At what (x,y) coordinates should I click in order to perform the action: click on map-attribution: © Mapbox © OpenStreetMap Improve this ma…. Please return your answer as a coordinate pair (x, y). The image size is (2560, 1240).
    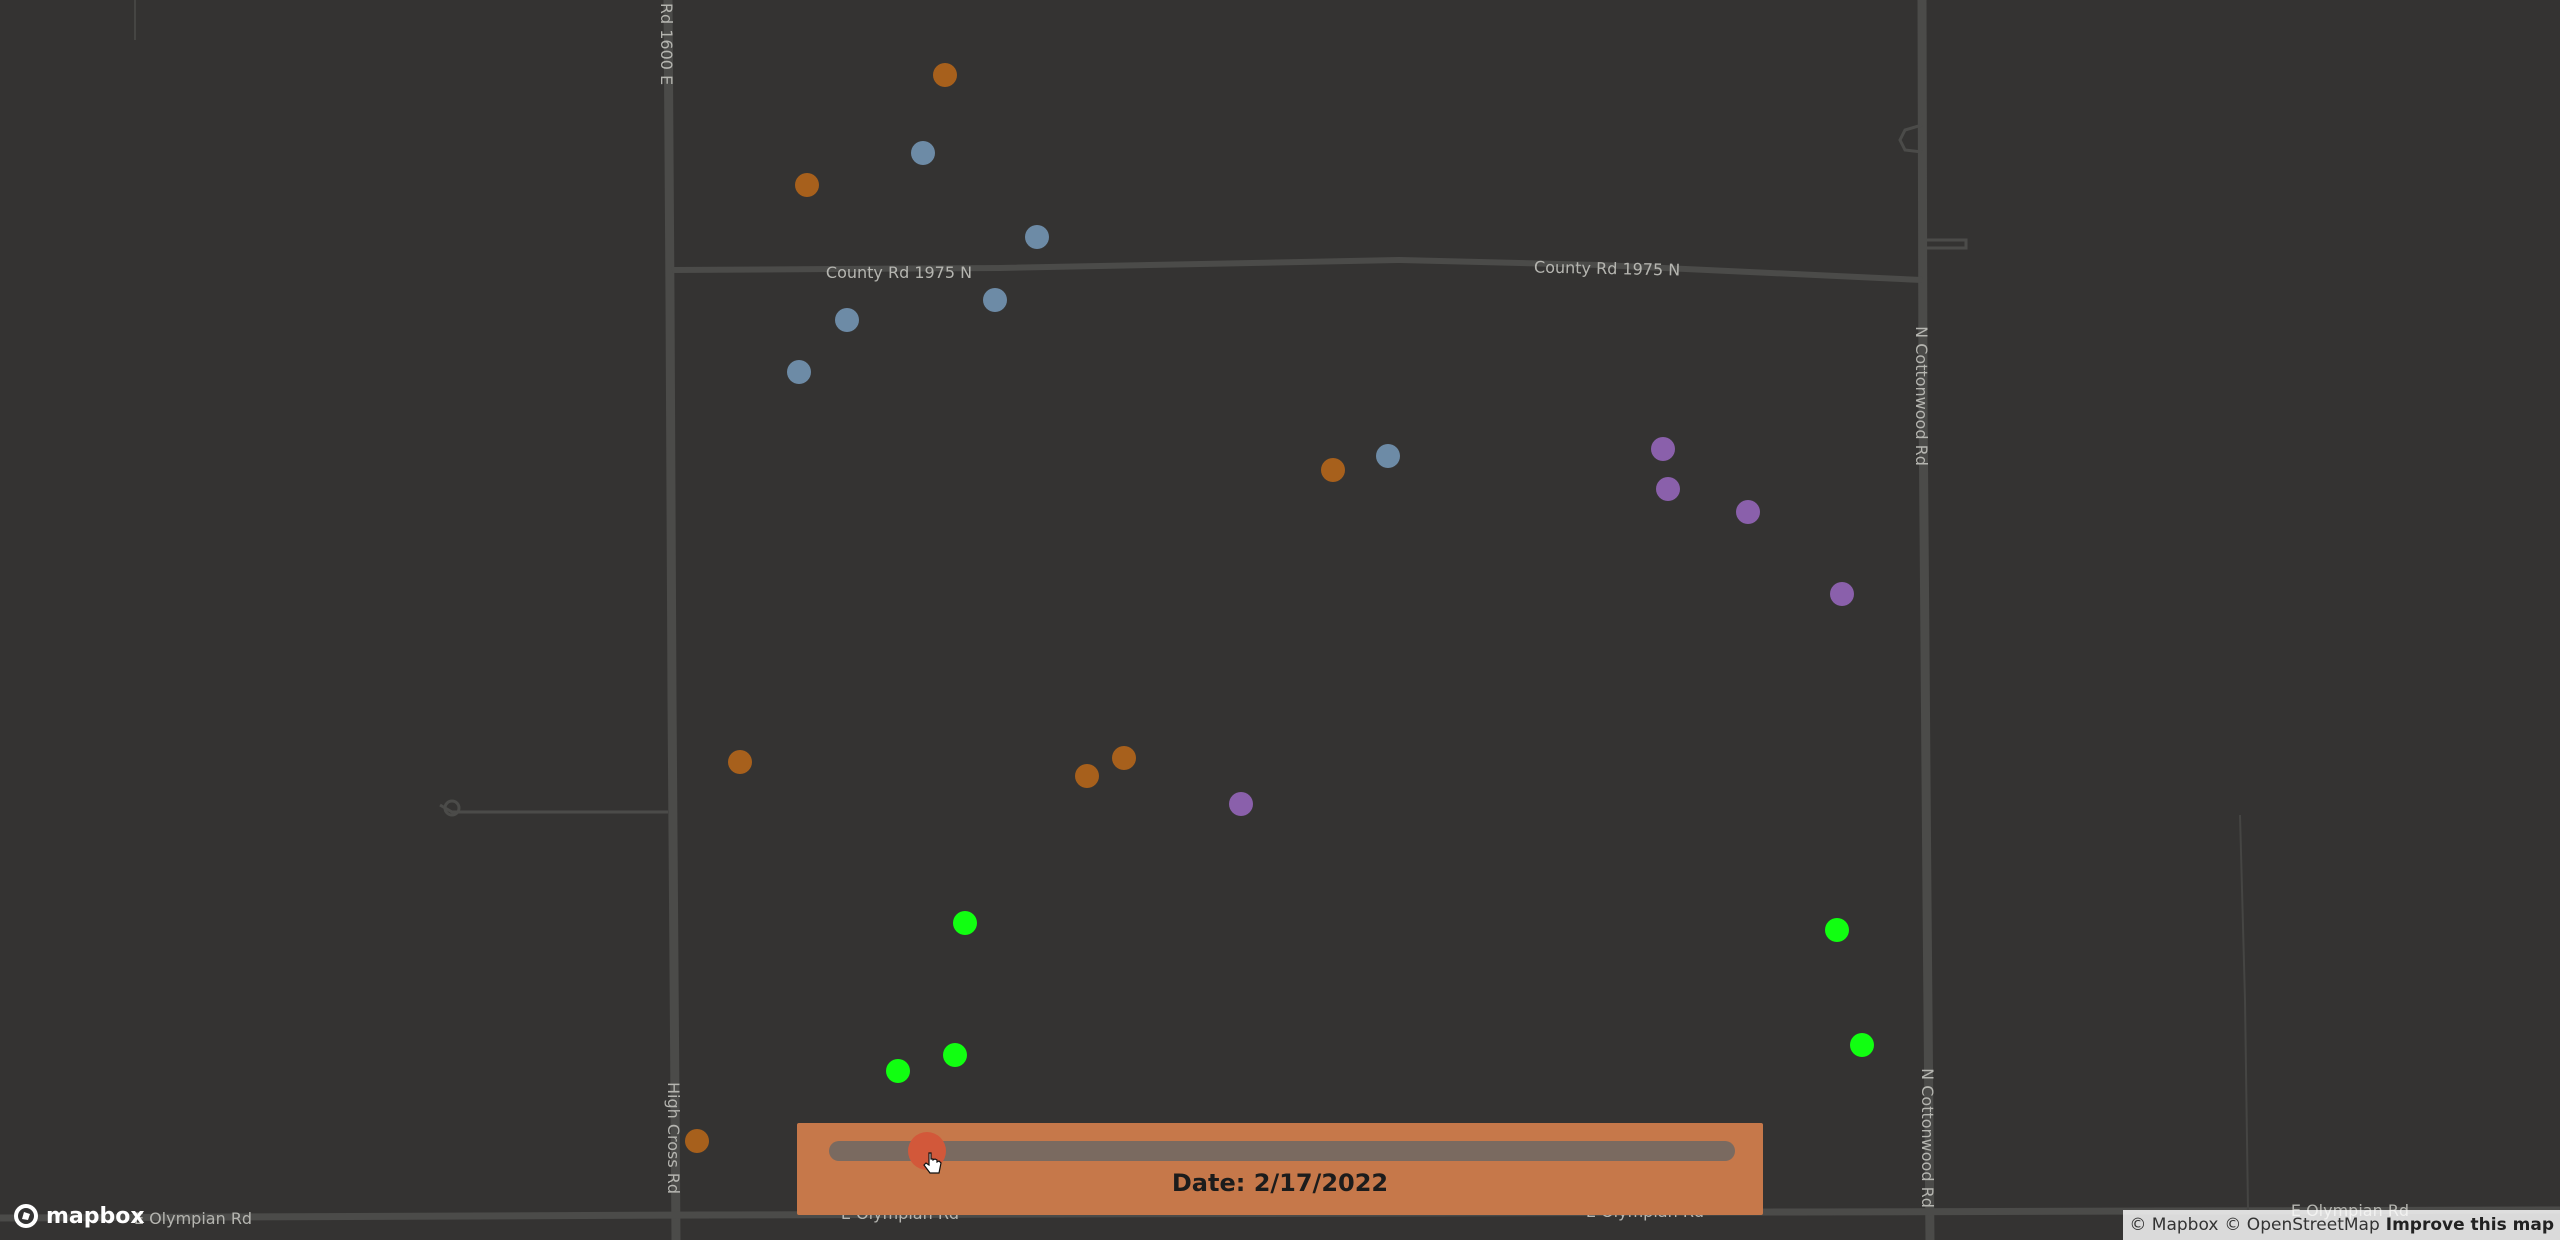
    Looking at the image, I should click on (2341, 1225).